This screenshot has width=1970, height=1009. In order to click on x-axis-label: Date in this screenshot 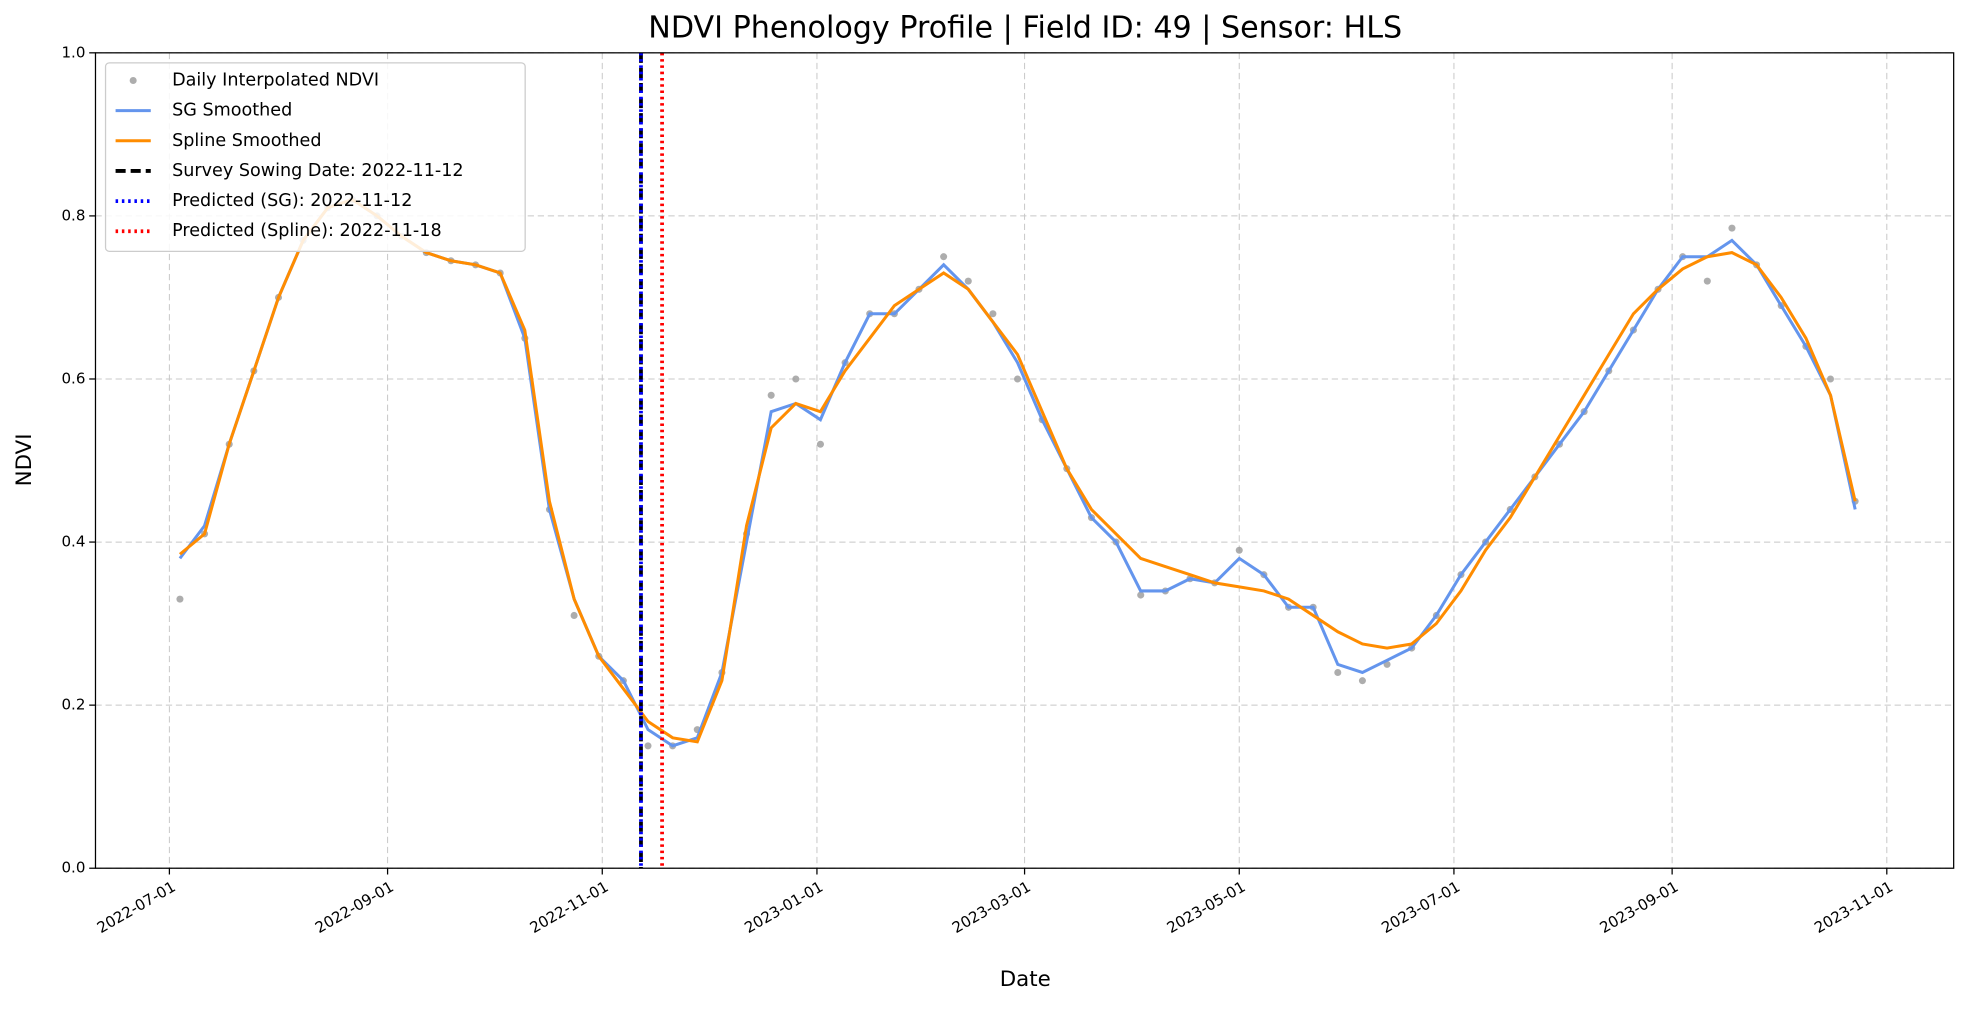, I will do `click(1025, 979)`.